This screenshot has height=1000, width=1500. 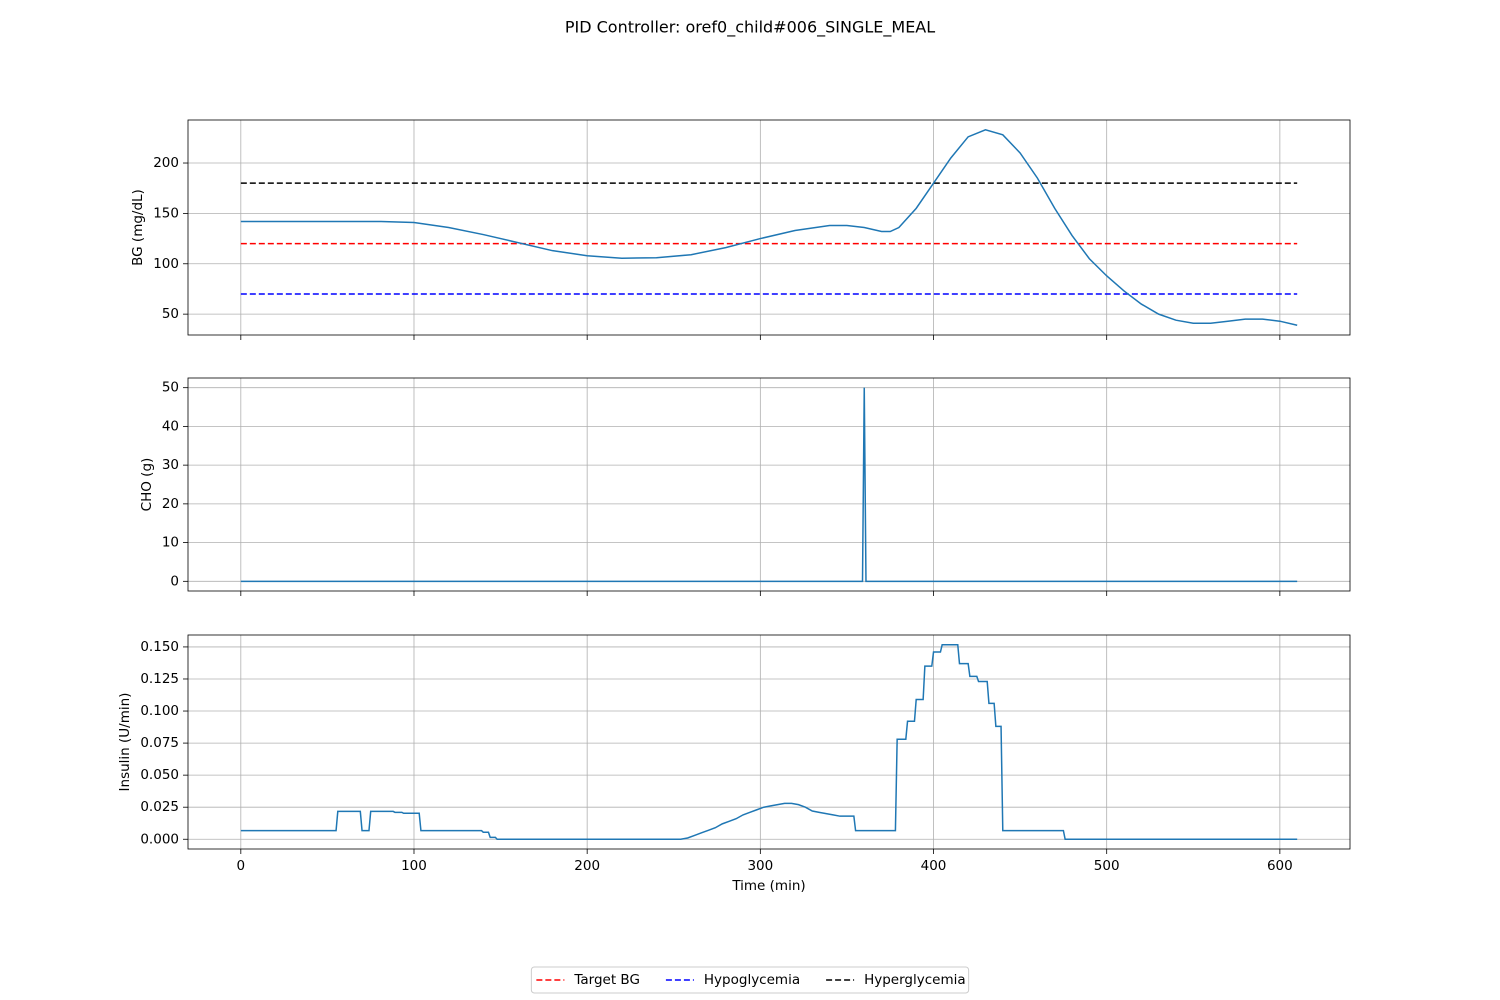 I want to click on y-tick-label: 0.025, so click(x=159, y=807).